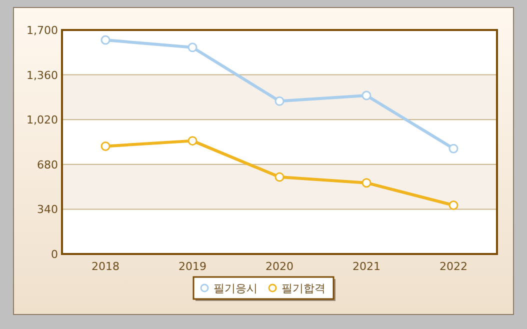  I want to click on y-tick-label: 1,020, so click(42, 120).